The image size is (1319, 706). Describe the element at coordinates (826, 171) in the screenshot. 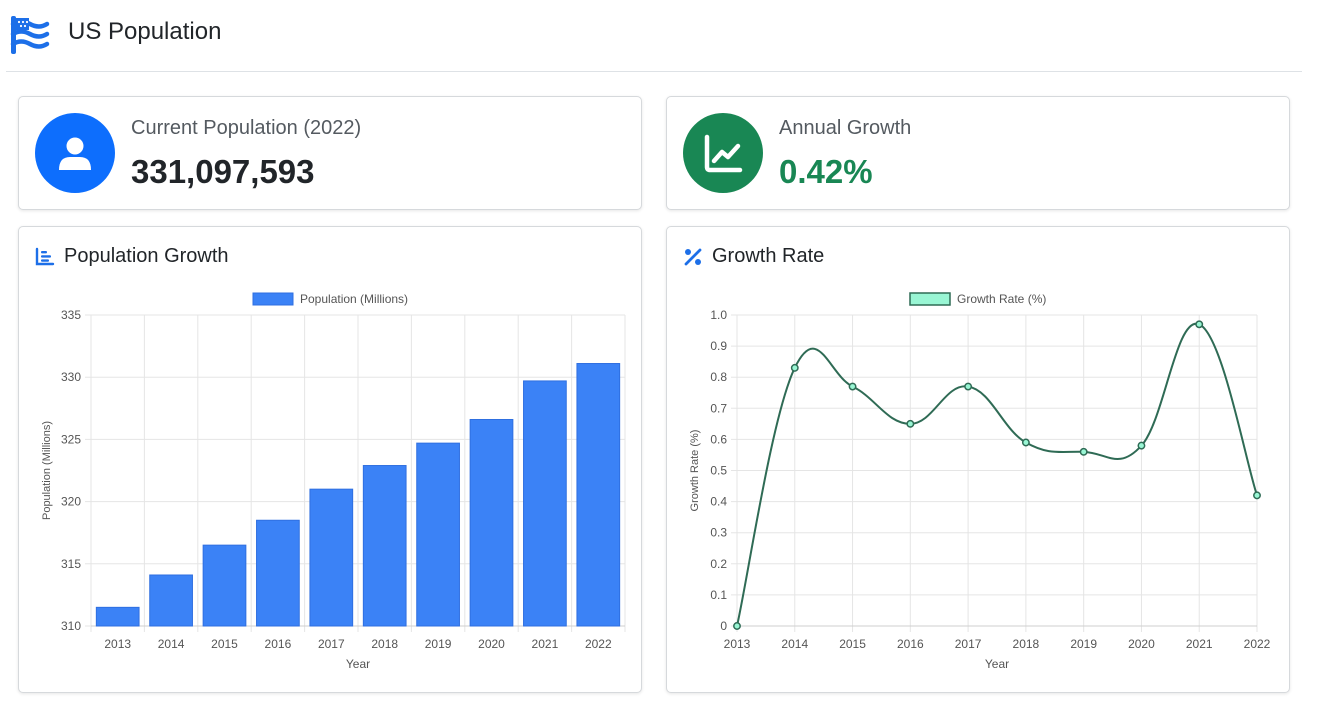

I see `growth-value: 0.42%` at that location.